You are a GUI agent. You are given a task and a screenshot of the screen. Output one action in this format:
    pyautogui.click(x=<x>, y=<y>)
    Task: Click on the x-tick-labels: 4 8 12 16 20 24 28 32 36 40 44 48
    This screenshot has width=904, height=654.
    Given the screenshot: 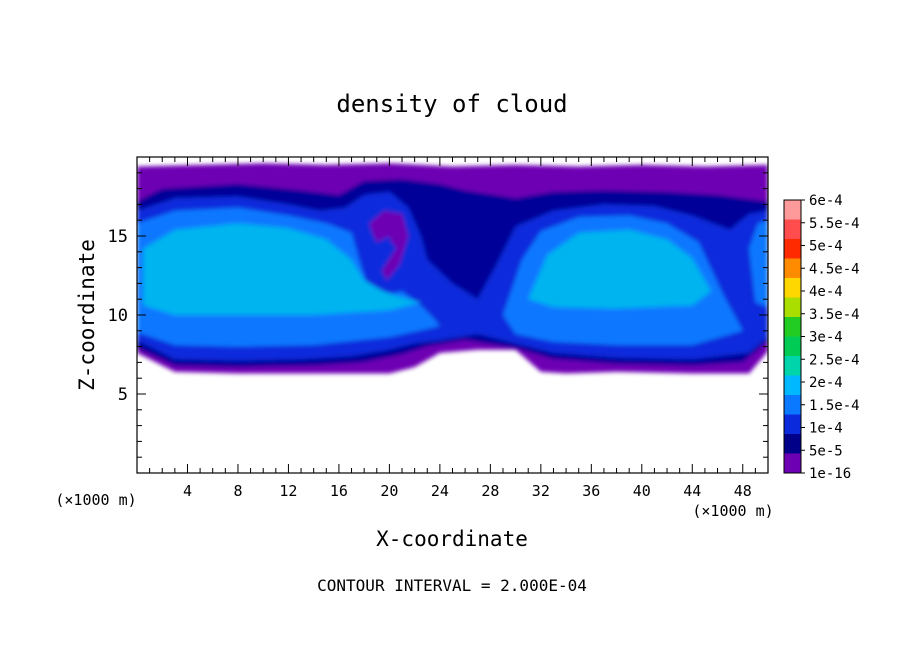 What is the action you would take?
    pyautogui.click(x=467, y=491)
    